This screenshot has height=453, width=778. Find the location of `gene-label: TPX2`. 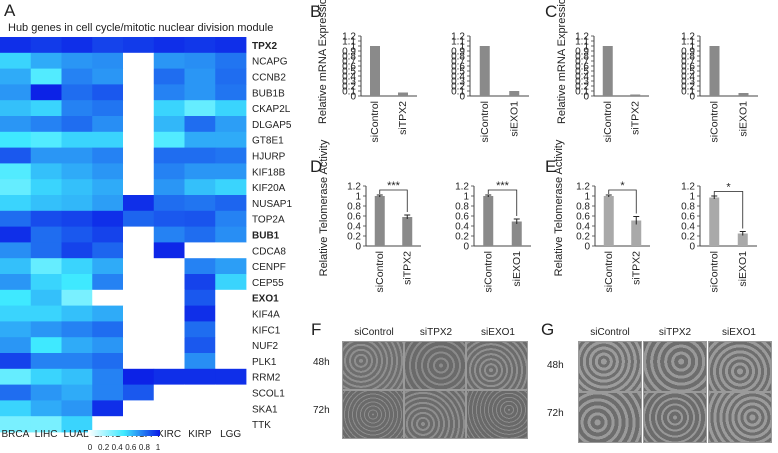

gene-label: TPX2 is located at coordinates (264, 46).